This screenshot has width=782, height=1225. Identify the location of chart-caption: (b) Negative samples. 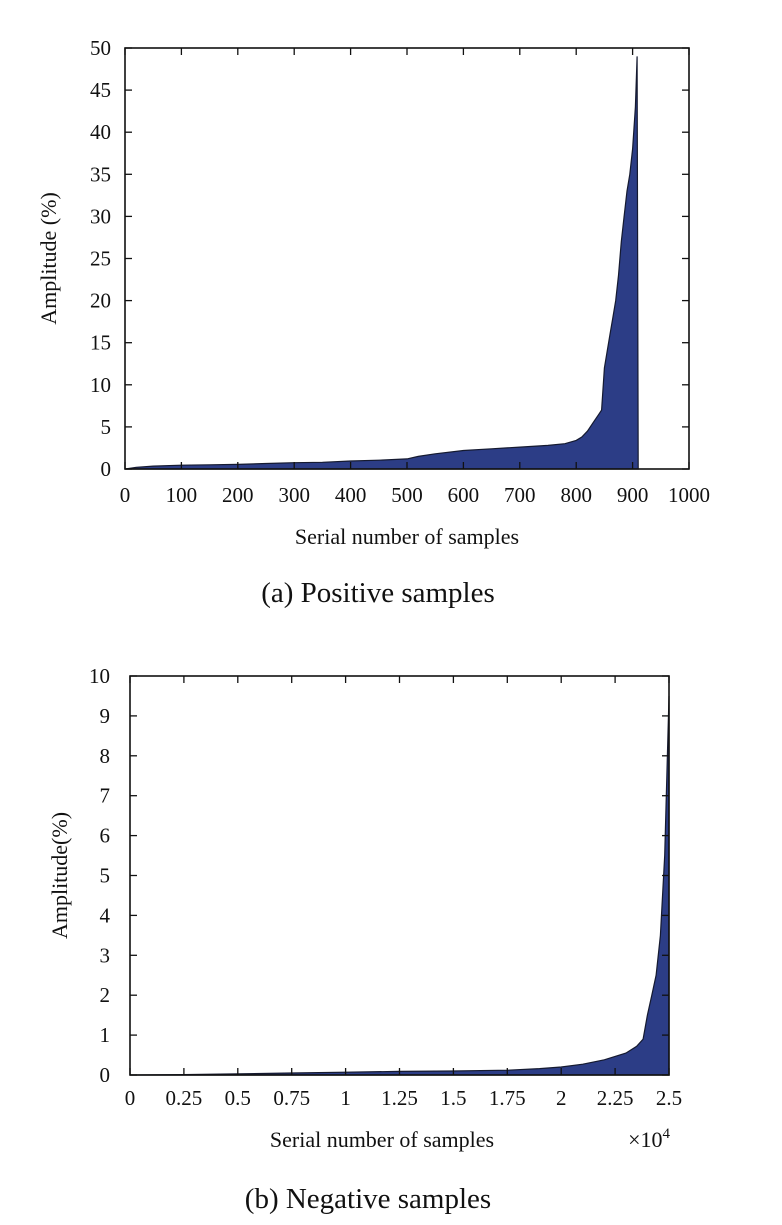
(368, 1199).